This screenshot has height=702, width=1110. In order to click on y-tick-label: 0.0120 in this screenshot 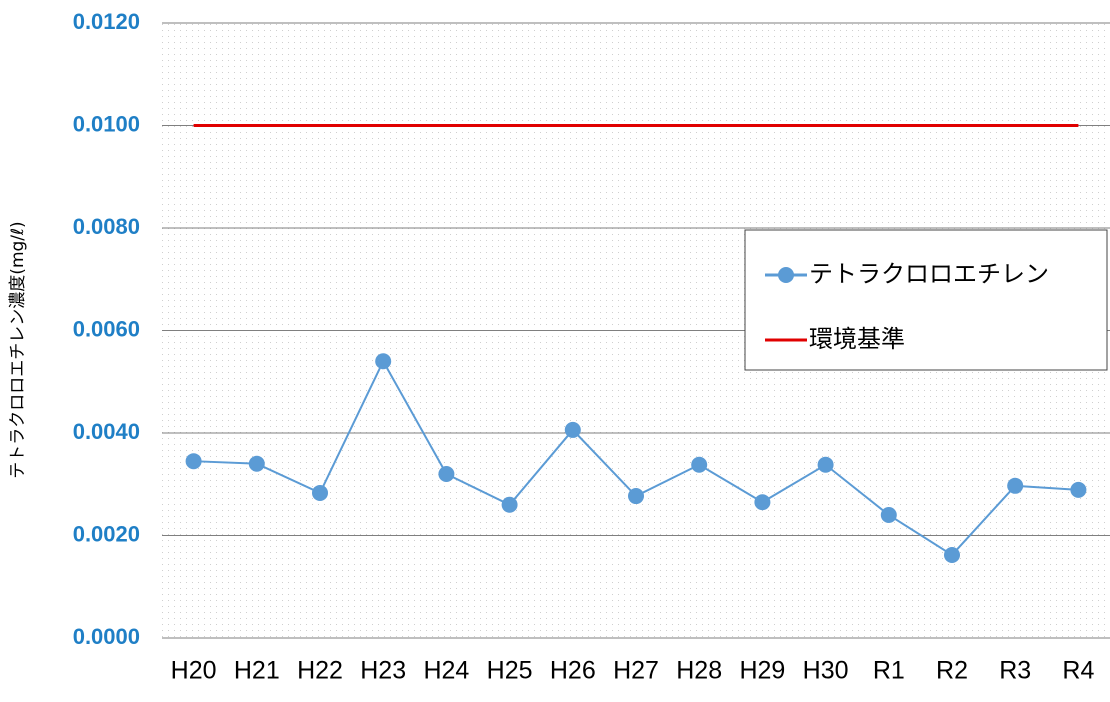, I will do `click(106, 21)`.